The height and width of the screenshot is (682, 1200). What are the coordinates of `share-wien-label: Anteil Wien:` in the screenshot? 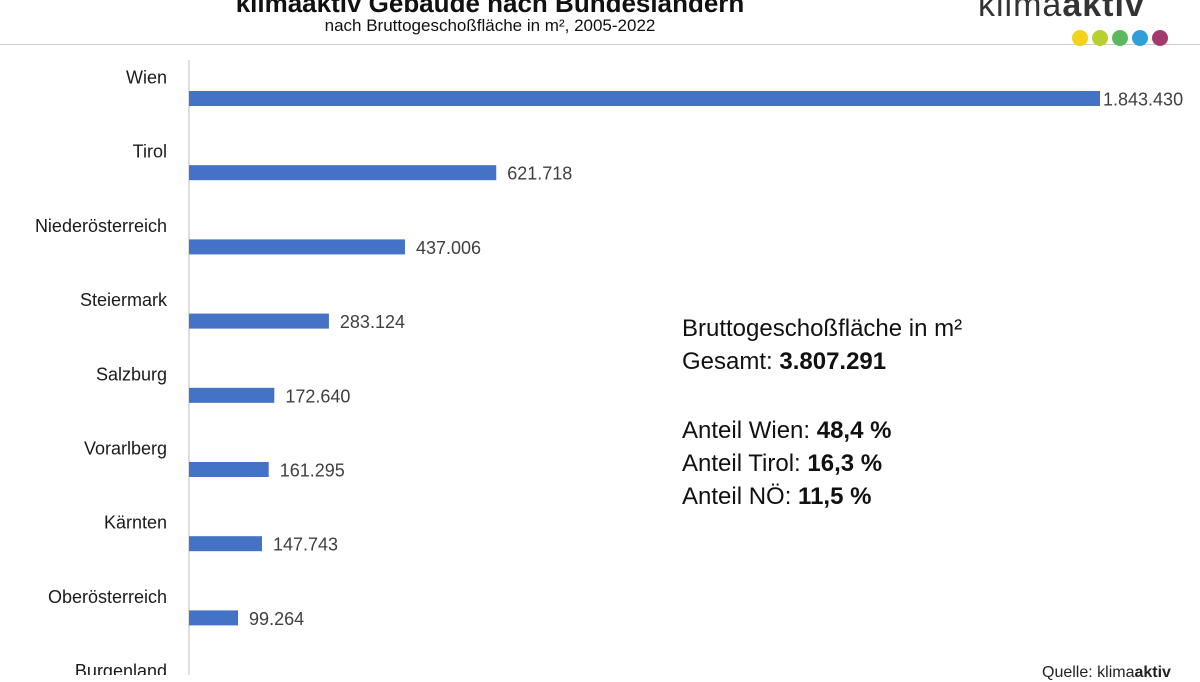 It's located at (749, 430).